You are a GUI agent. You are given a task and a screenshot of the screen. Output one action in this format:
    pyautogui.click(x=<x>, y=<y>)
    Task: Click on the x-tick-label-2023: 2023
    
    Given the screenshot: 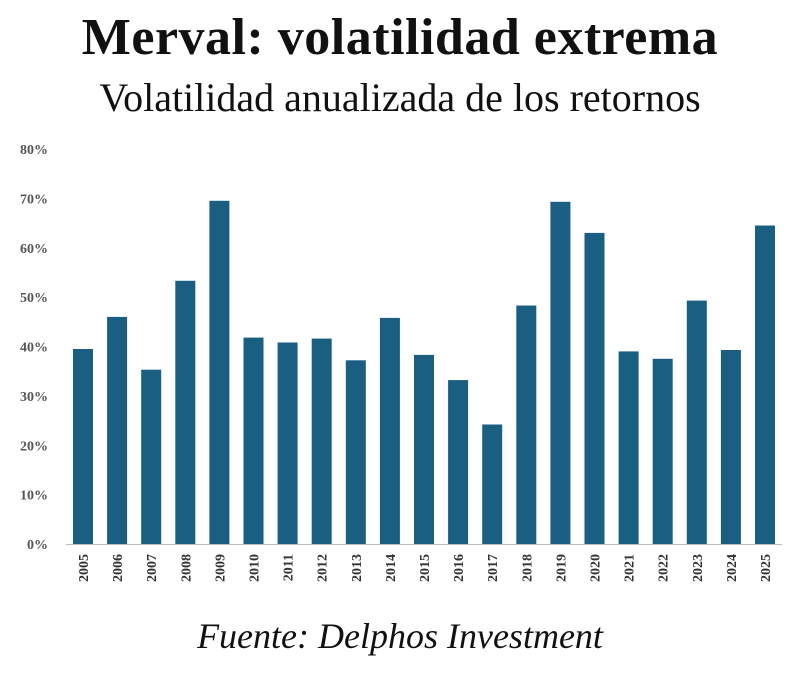 What is the action you would take?
    pyautogui.click(x=698, y=568)
    